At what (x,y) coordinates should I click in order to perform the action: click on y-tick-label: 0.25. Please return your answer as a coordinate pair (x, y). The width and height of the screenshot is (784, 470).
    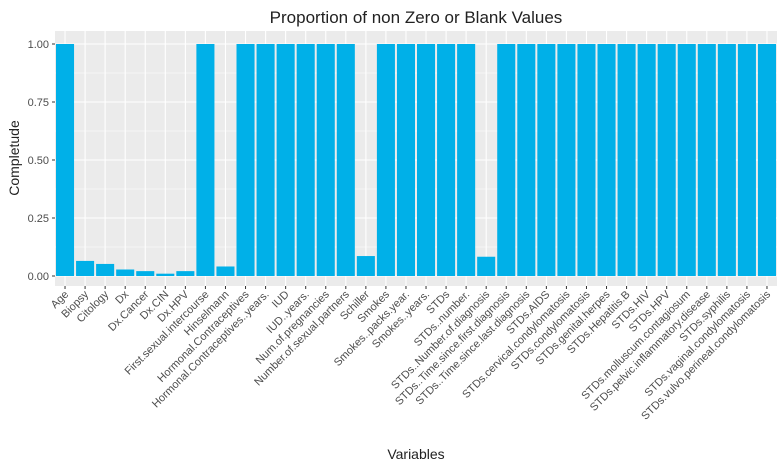
    Looking at the image, I should click on (38, 219).